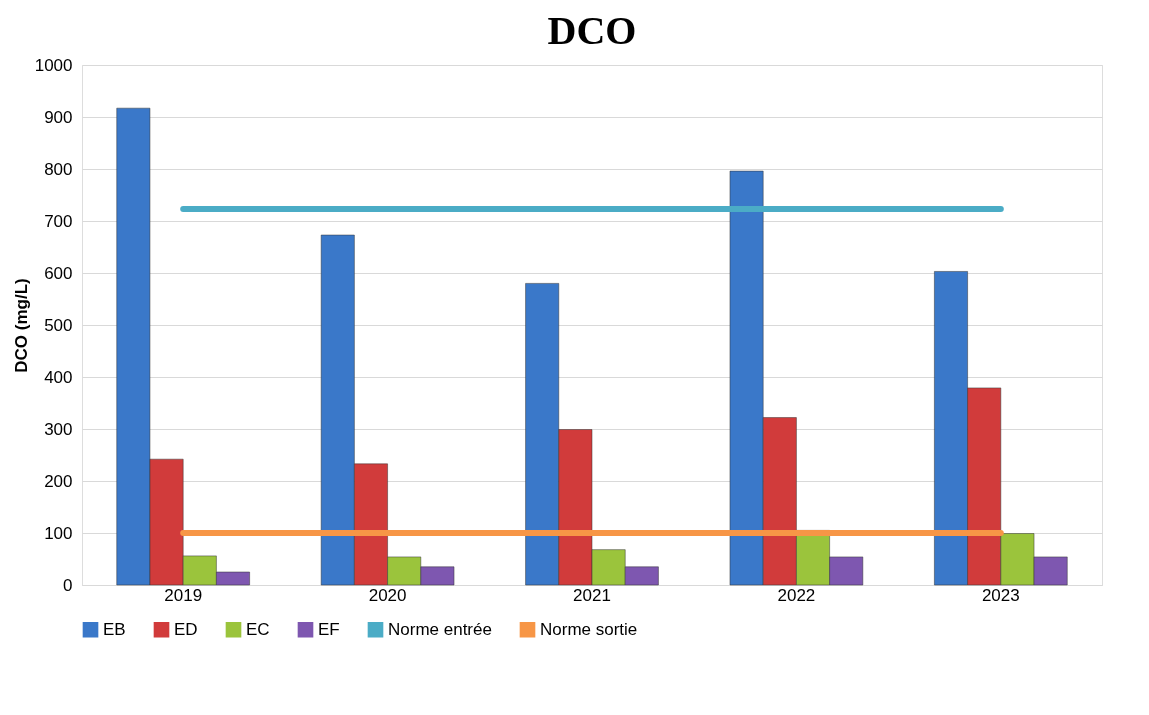 The height and width of the screenshot is (715, 1149). I want to click on y-tick-label: 800, so click(58, 169).